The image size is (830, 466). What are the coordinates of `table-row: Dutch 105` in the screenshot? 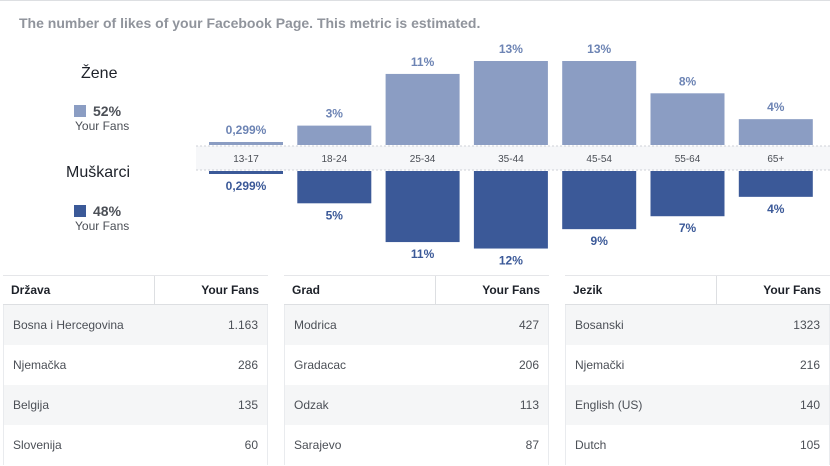 It's located at (697, 445).